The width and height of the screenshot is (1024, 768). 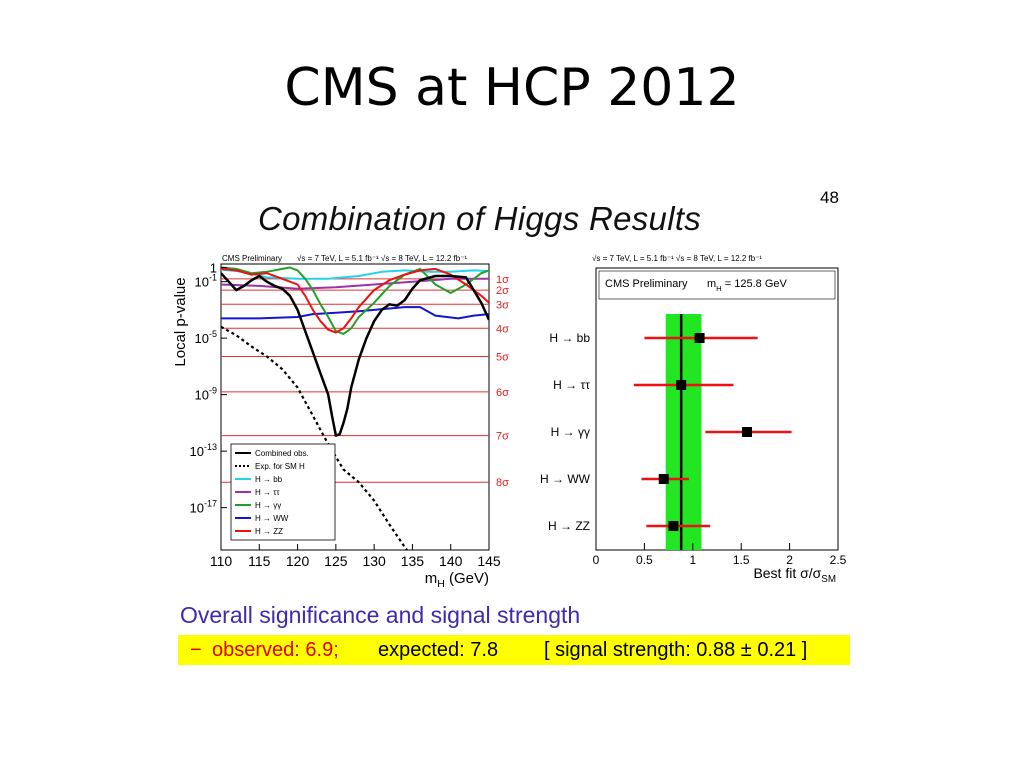 What do you see at coordinates (569, 526) in the screenshot?
I see `channel-label: H → ZZ` at bounding box center [569, 526].